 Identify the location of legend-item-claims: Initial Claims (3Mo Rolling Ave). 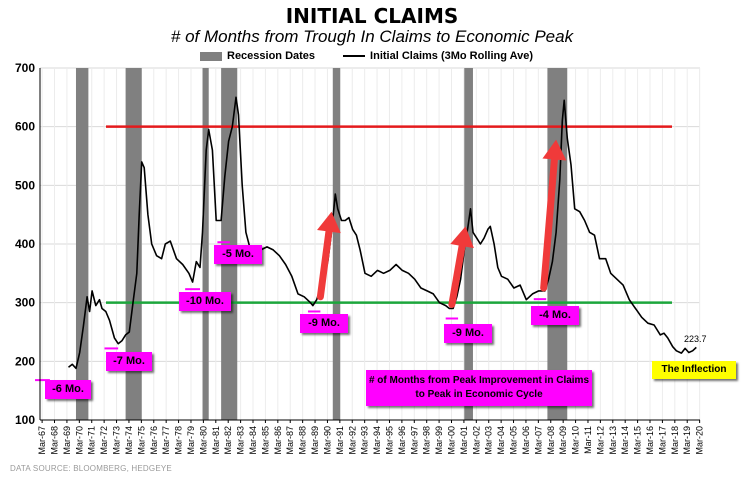
(438, 56).